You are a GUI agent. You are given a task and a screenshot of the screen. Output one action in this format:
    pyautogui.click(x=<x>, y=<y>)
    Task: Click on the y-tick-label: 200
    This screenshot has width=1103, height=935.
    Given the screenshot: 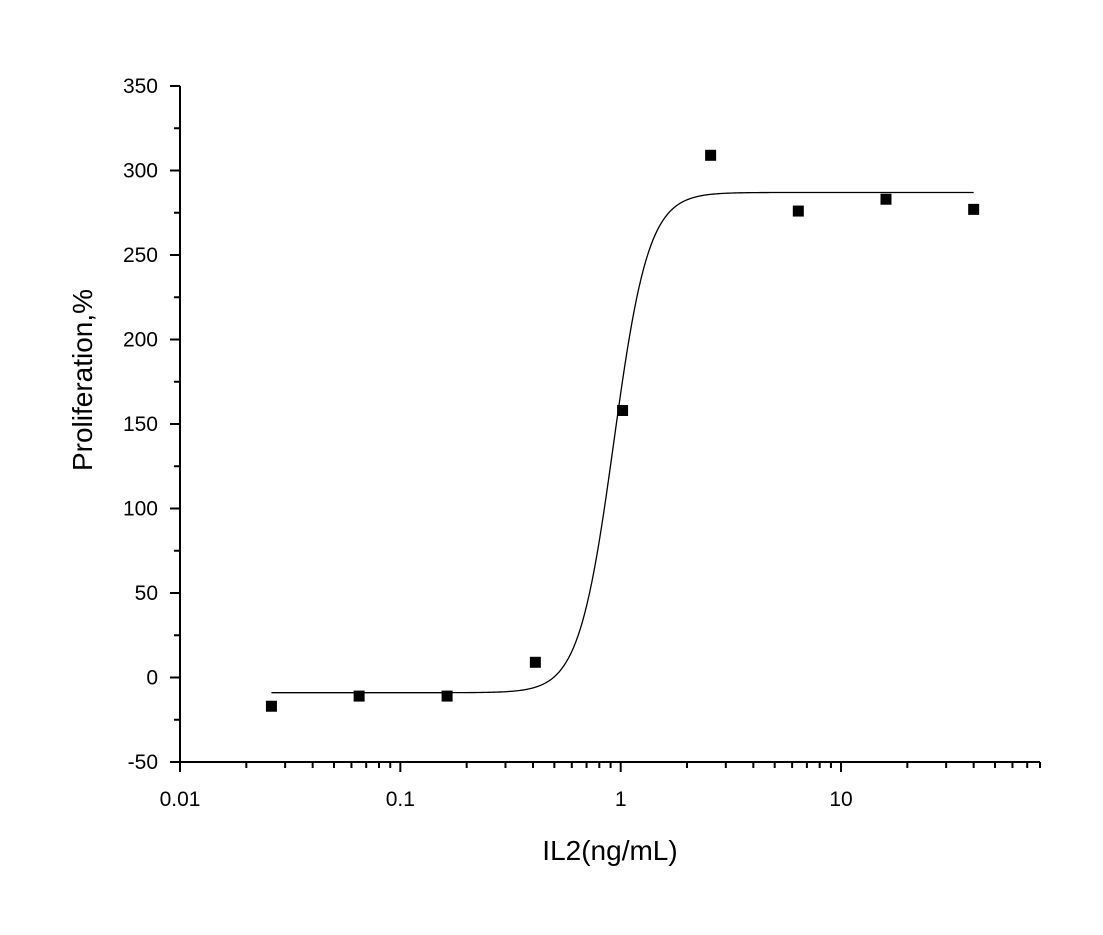 What is the action you would take?
    pyautogui.click(x=140, y=340)
    